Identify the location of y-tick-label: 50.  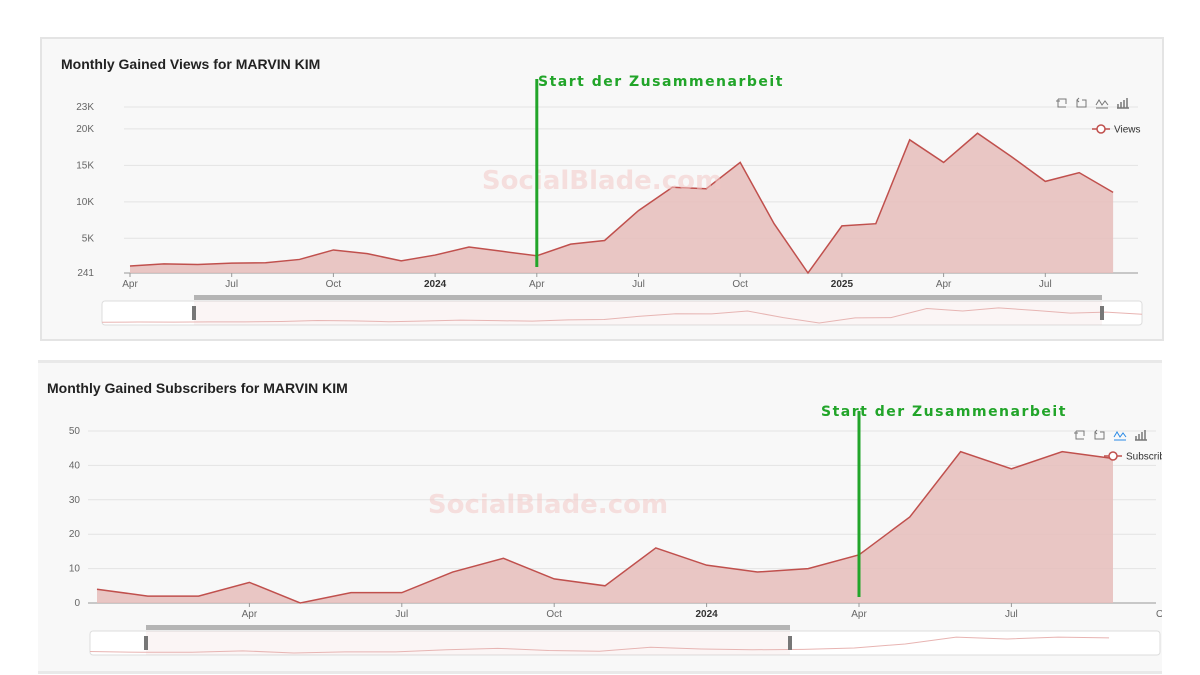
(75, 431).